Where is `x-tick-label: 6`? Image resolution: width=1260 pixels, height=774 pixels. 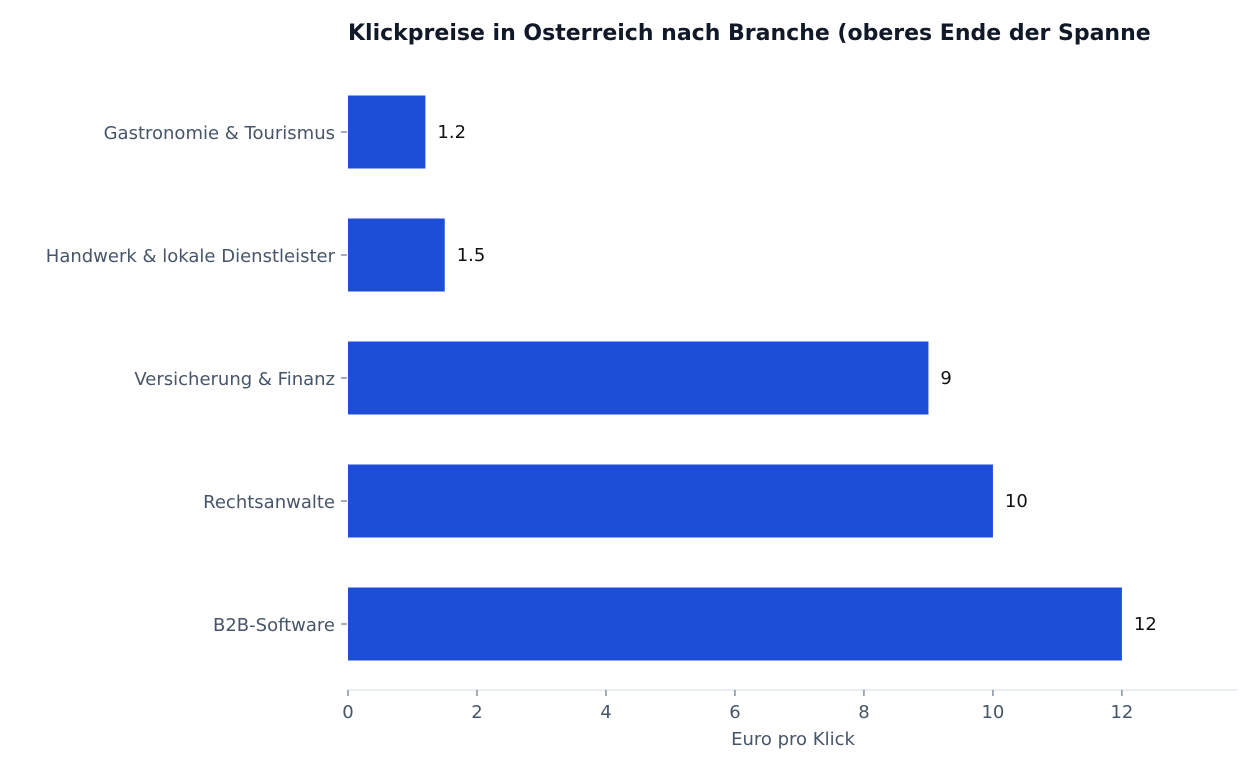
x-tick-label: 6 is located at coordinates (734, 712).